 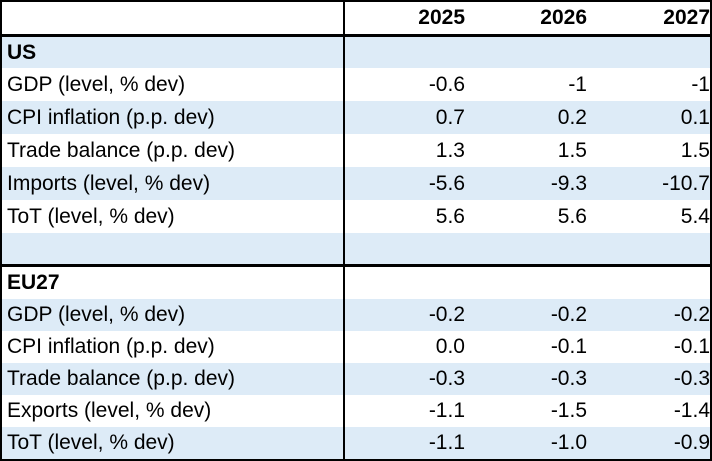 What do you see at coordinates (691, 442) in the screenshot?
I see `cell-2027: -0.9` at bounding box center [691, 442].